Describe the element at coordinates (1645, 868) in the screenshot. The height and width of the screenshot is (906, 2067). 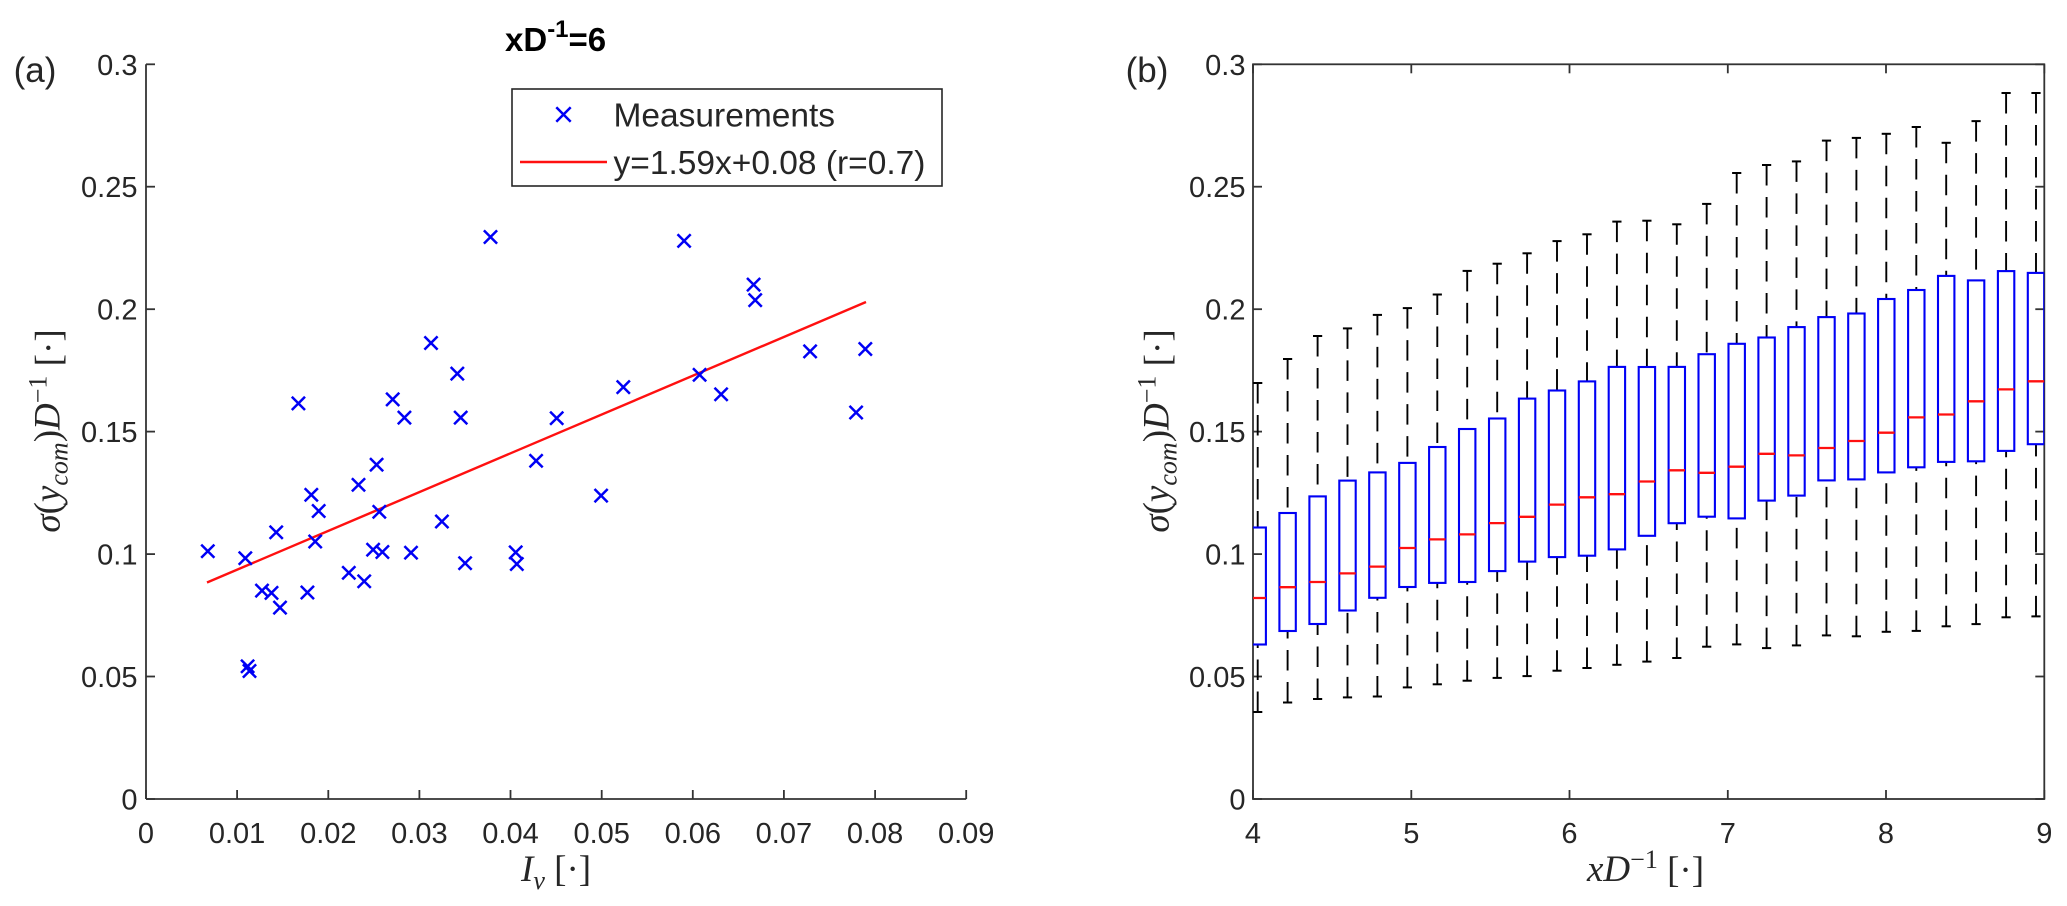
I see `svg-text: xD−1 [·]` at that location.